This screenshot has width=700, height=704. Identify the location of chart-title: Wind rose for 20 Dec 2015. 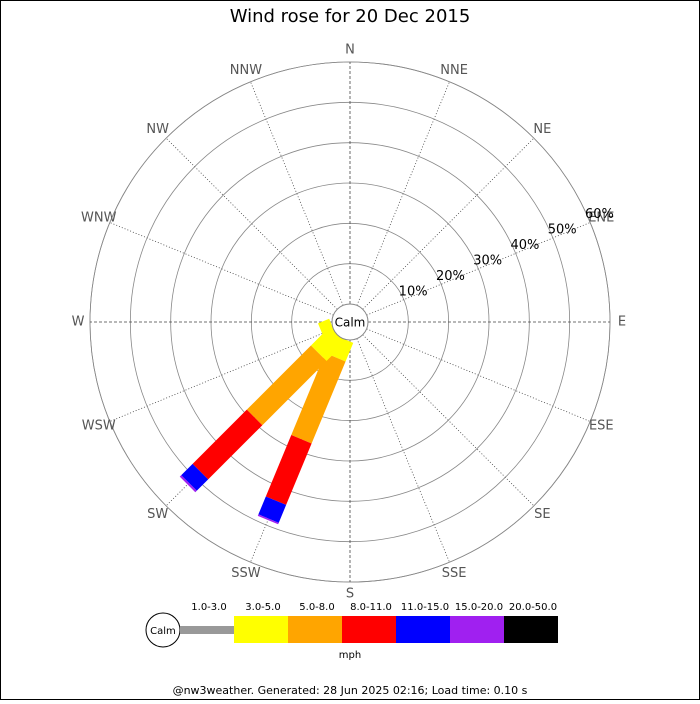
(350, 16).